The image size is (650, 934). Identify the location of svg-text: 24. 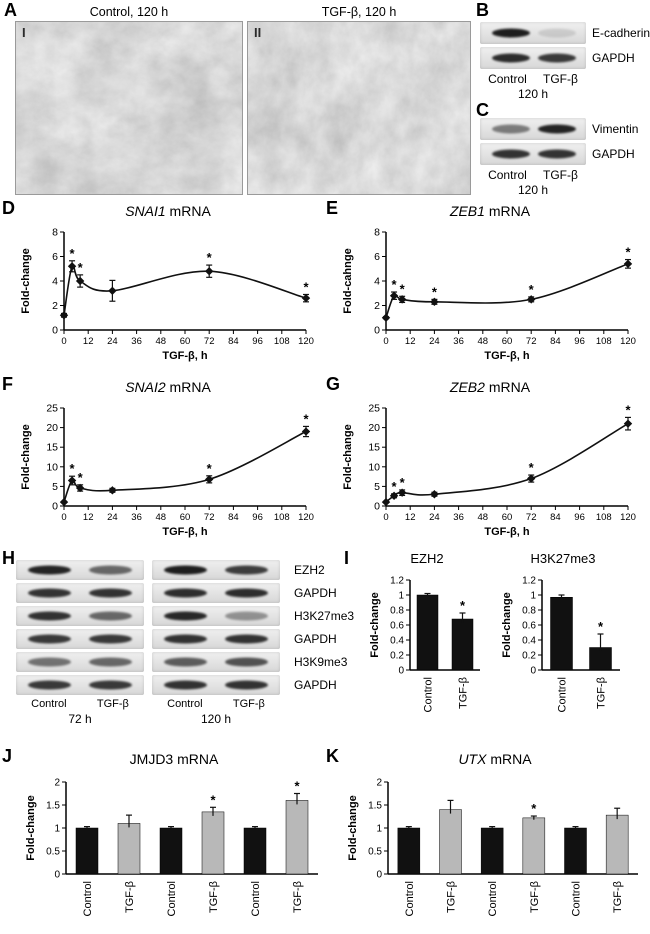
(112, 341).